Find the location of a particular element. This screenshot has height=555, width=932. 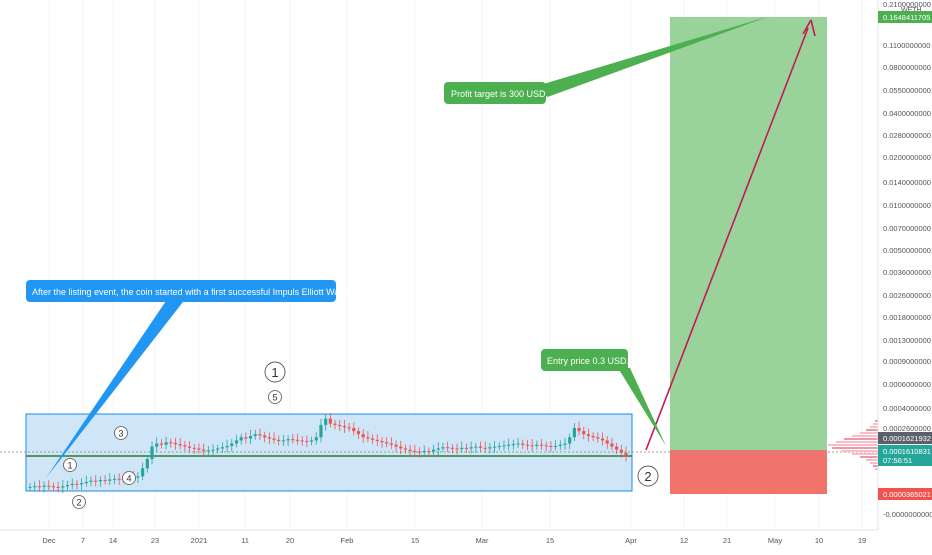

price-tick-label: 0.0550000000 is located at coordinates (907, 90).